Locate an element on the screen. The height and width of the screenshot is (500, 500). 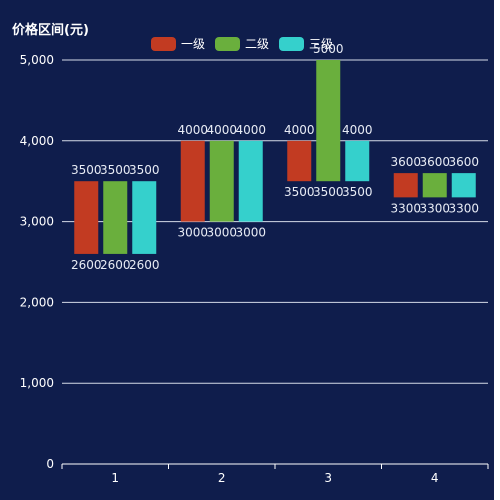
x-tick-label: 1 is located at coordinates (115, 478).